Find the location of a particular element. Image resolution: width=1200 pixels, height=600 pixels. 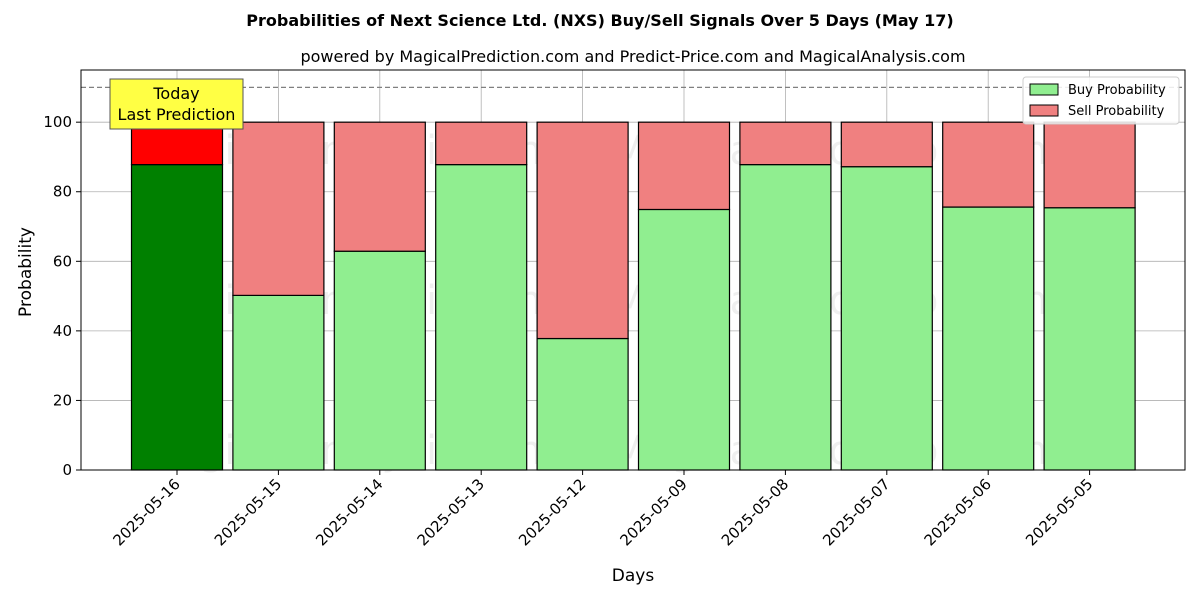

x-tick-label: 2025-05-08 is located at coordinates (755, 512).